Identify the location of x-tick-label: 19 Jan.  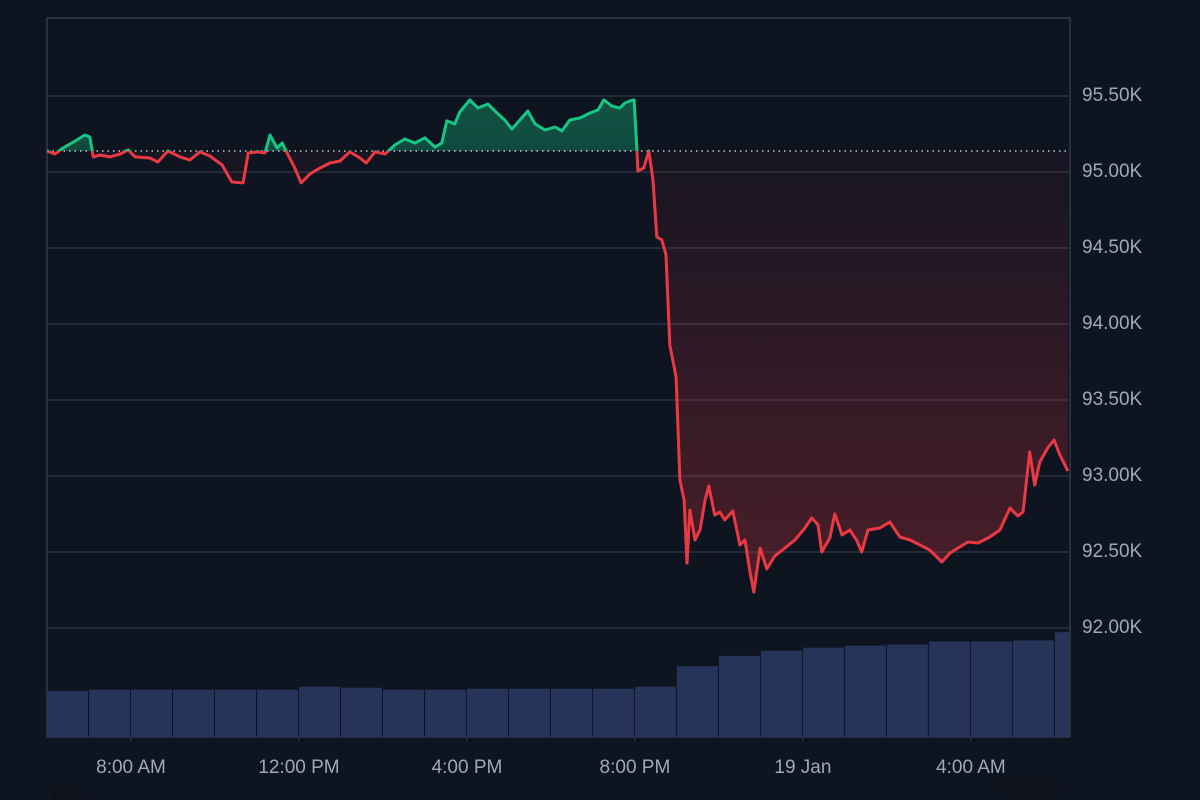
(802, 767).